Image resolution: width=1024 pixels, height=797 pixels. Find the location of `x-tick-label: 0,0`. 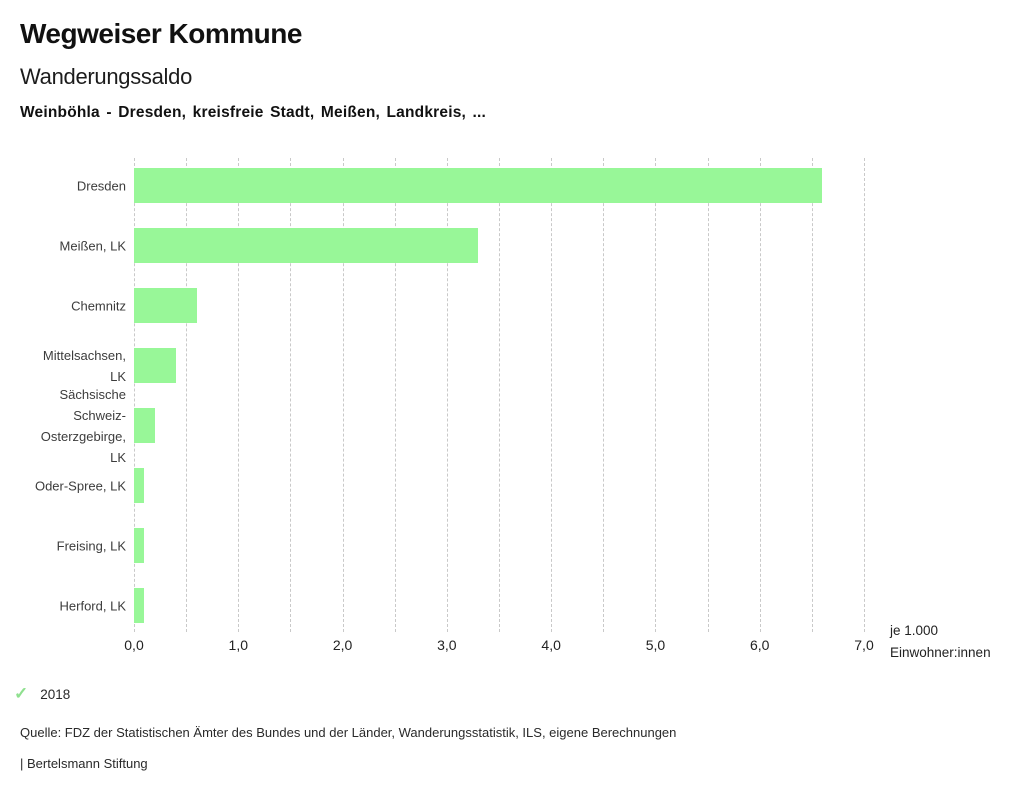

x-tick-label: 0,0 is located at coordinates (134, 645).